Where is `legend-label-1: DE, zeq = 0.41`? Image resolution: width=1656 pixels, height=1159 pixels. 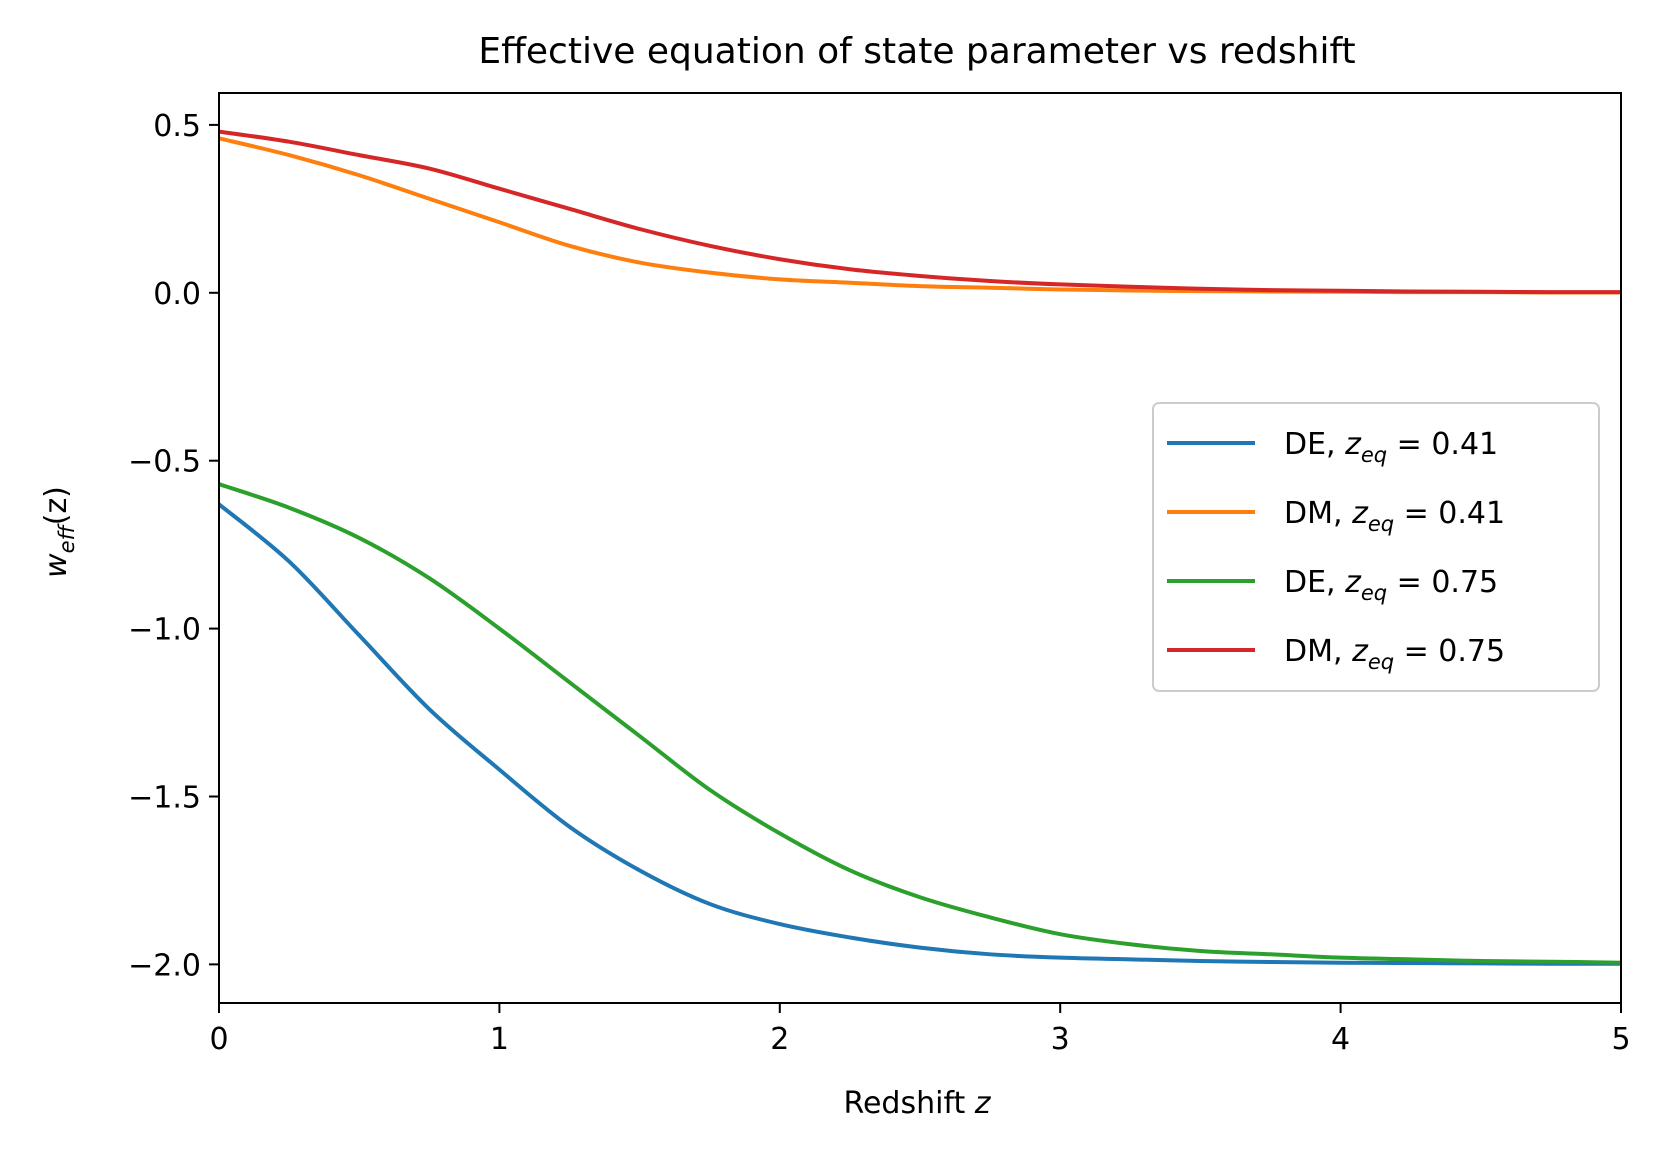 legend-label-1: DE, zeq = 0.41 is located at coordinates (1391, 447).